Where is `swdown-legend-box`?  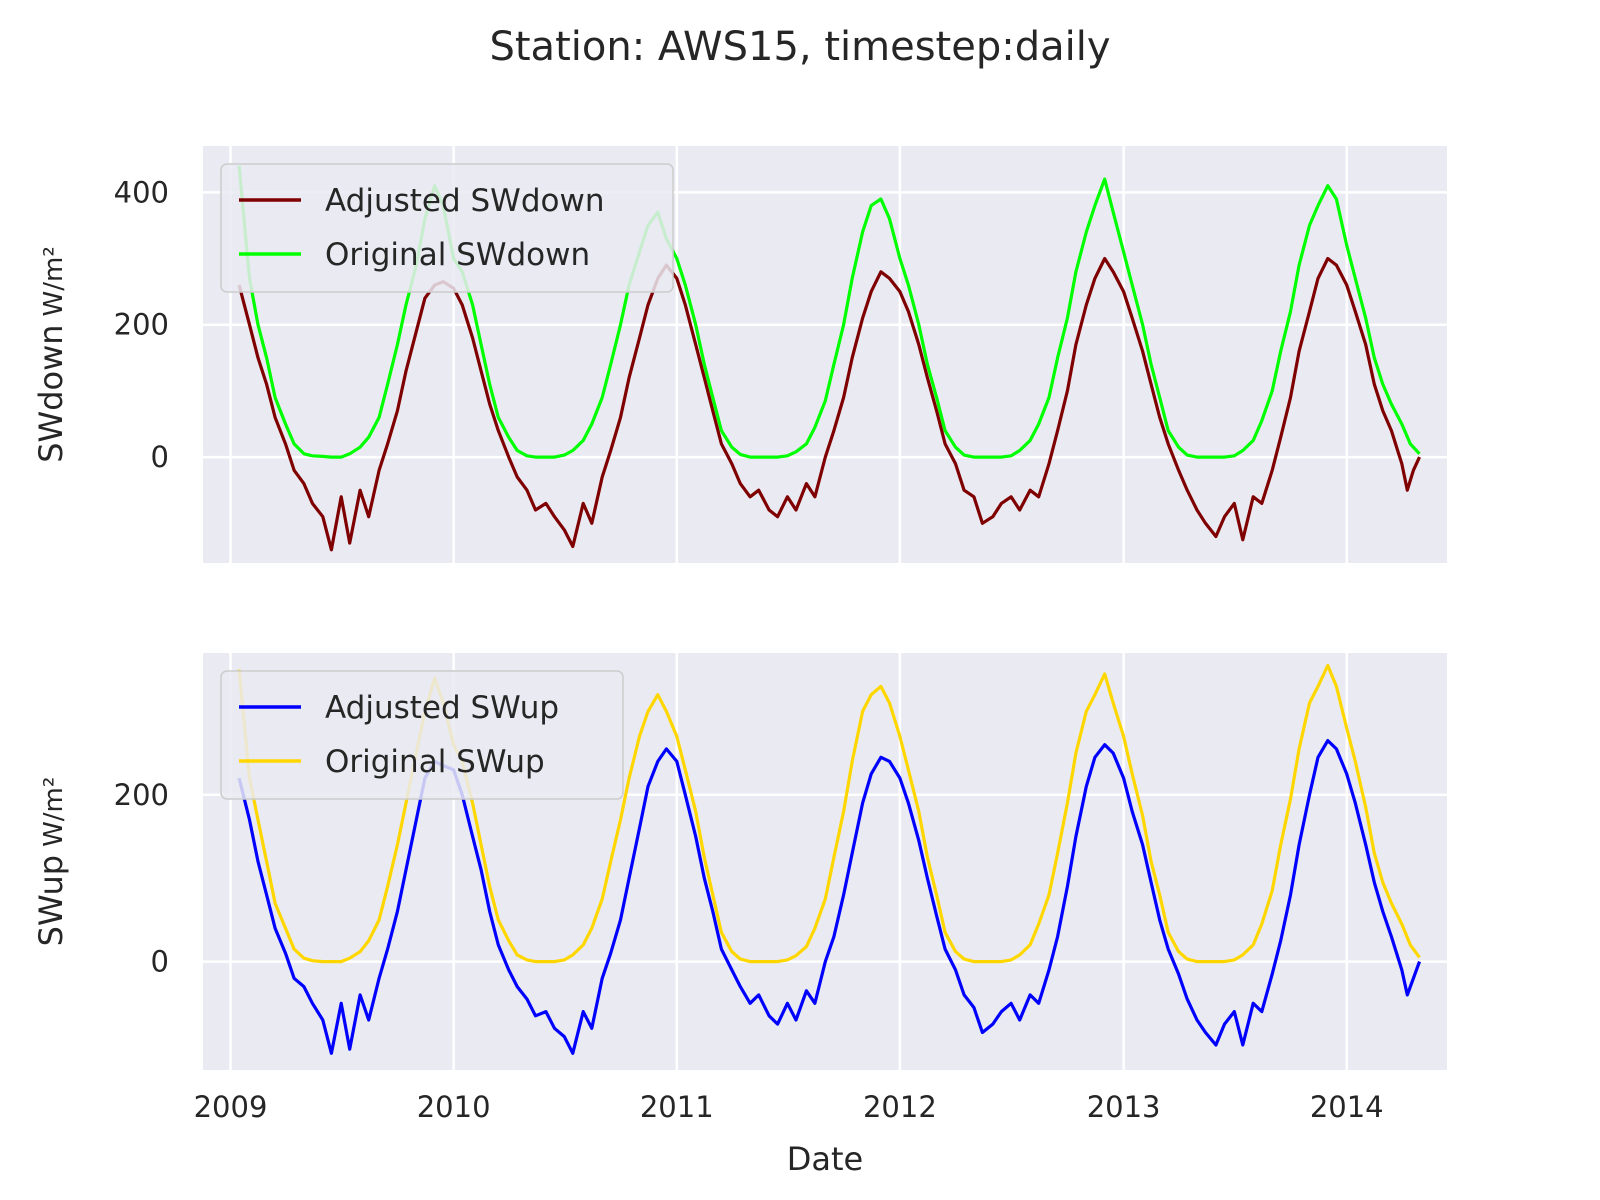
swdown-legend-box is located at coordinates (447, 228).